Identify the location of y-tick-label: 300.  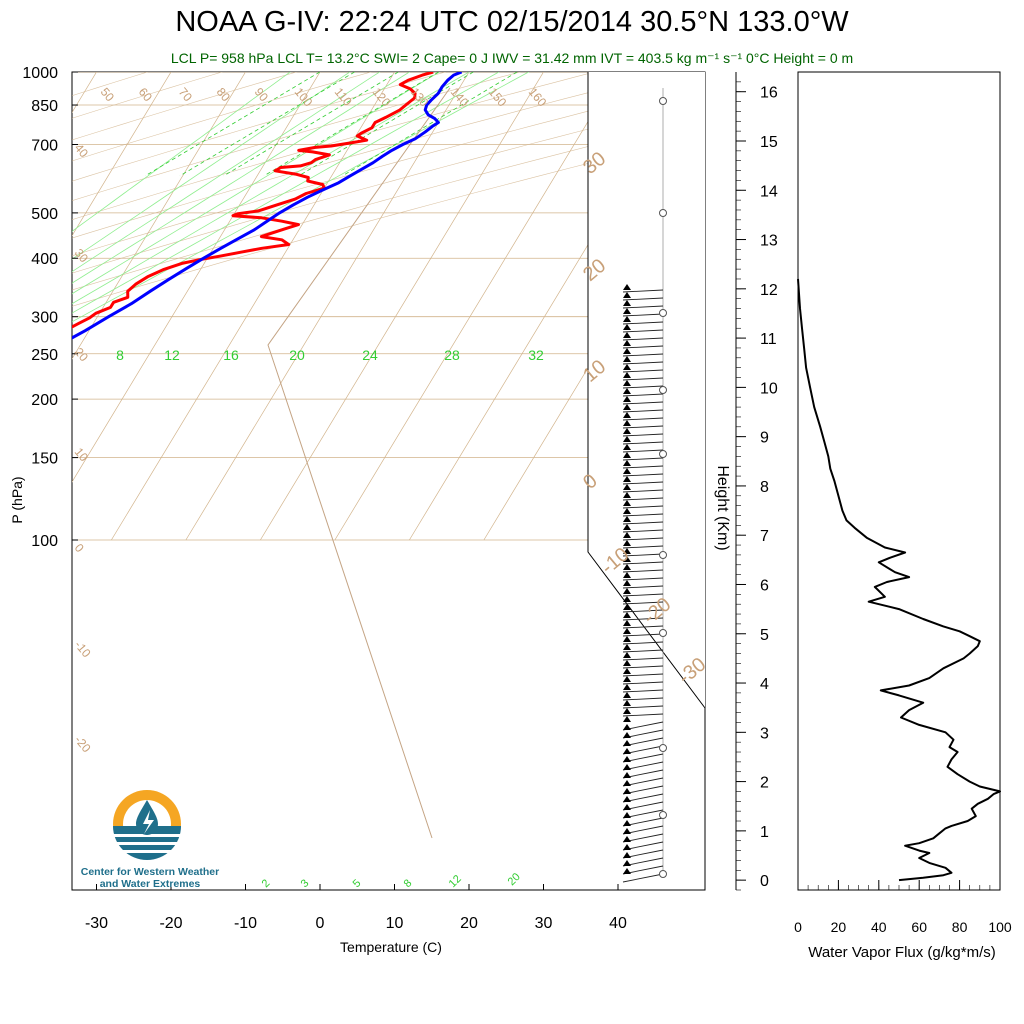
(44, 318).